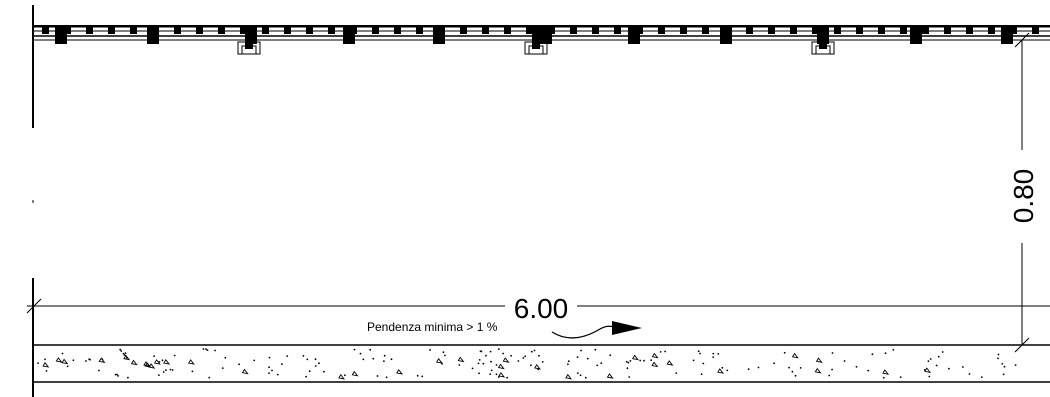 The width and height of the screenshot is (1050, 397). I want to click on concrete-slab, so click(541, 363).